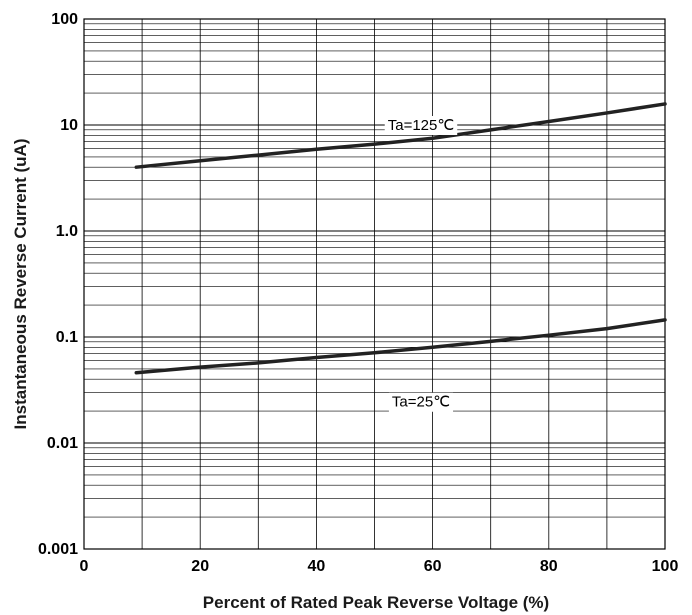  What do you see at coordinates (200, 566) in the screenshot?
I see `x-tick-label: 20` at bounding box center [200, 566].